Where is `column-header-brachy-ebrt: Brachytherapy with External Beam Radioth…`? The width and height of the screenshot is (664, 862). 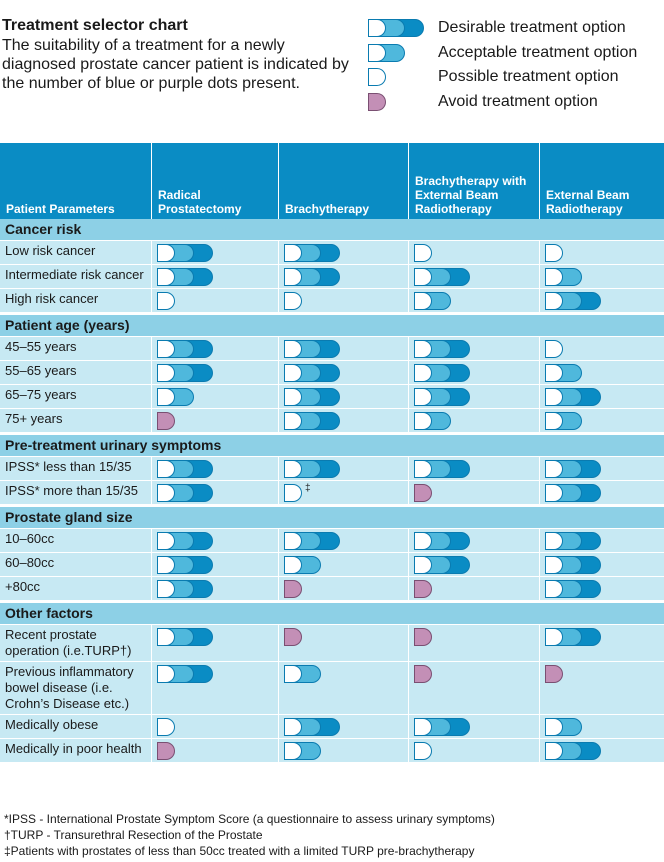 column-header-brachy-ebrt: Brachytherapy with External Beam Radioth… is located at coordinates (474, 181).